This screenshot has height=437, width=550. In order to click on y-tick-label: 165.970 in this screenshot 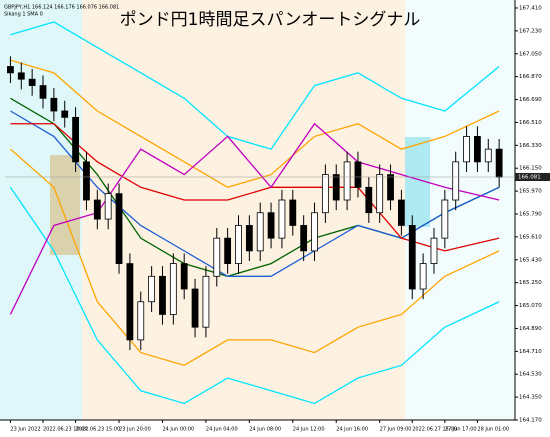, I will do `click(530, 192)`.